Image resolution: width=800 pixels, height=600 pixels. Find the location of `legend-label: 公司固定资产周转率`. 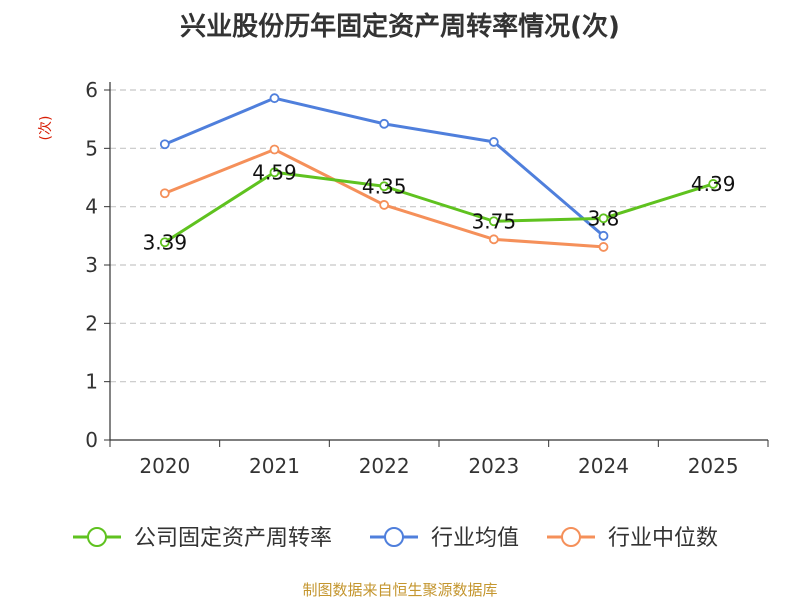

legend-label: 公司固定资产周转率 is located at coordinates (233, 538).